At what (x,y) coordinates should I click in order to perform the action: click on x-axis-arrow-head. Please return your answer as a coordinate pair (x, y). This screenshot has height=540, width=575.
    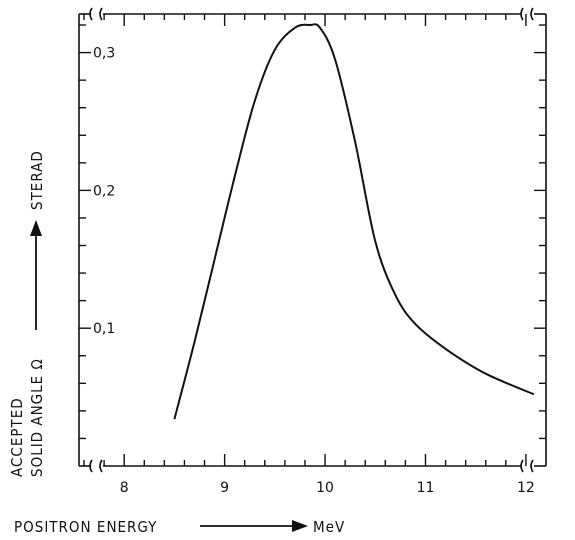
    Looking at the image, I should click on (300, 526).